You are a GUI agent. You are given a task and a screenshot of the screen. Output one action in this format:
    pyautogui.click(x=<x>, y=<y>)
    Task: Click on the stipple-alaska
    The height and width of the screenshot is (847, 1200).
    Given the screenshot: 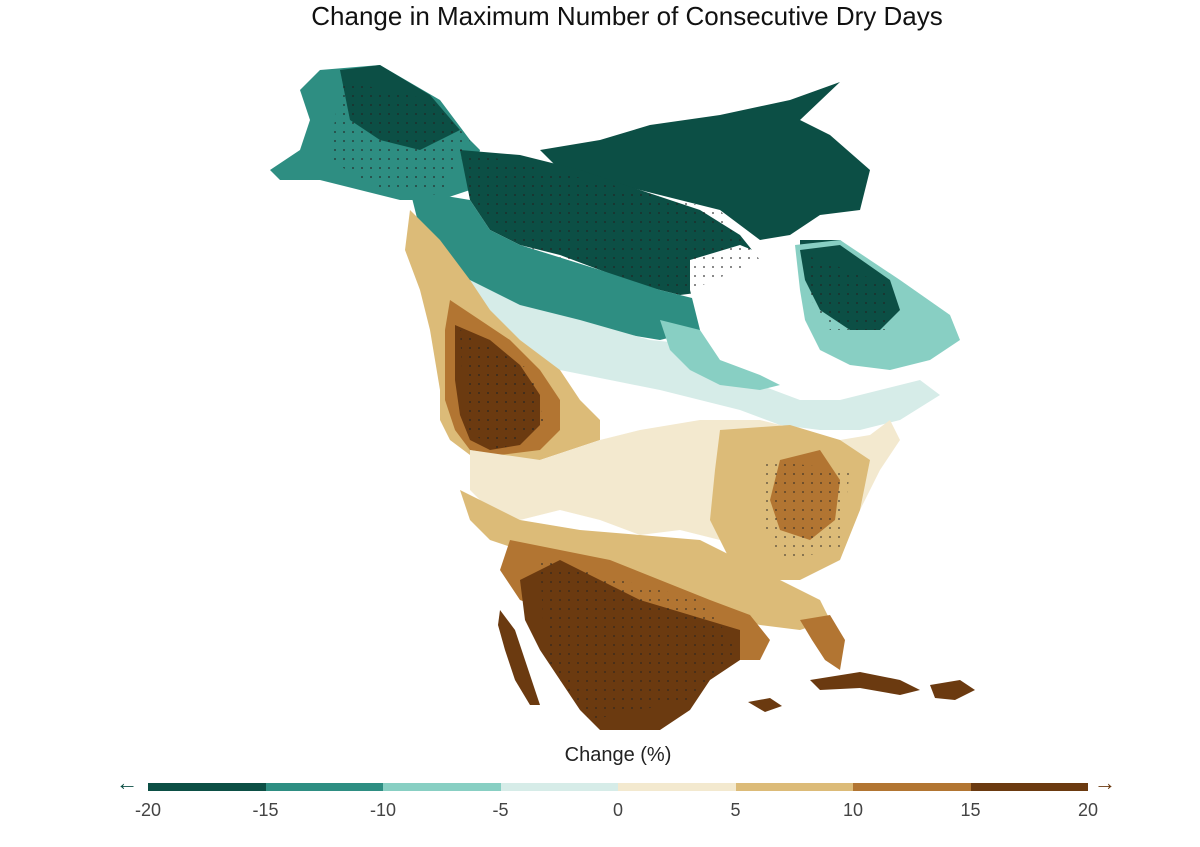 What is the action you would take?
    pyautogui.click(x=400, y=137)
    